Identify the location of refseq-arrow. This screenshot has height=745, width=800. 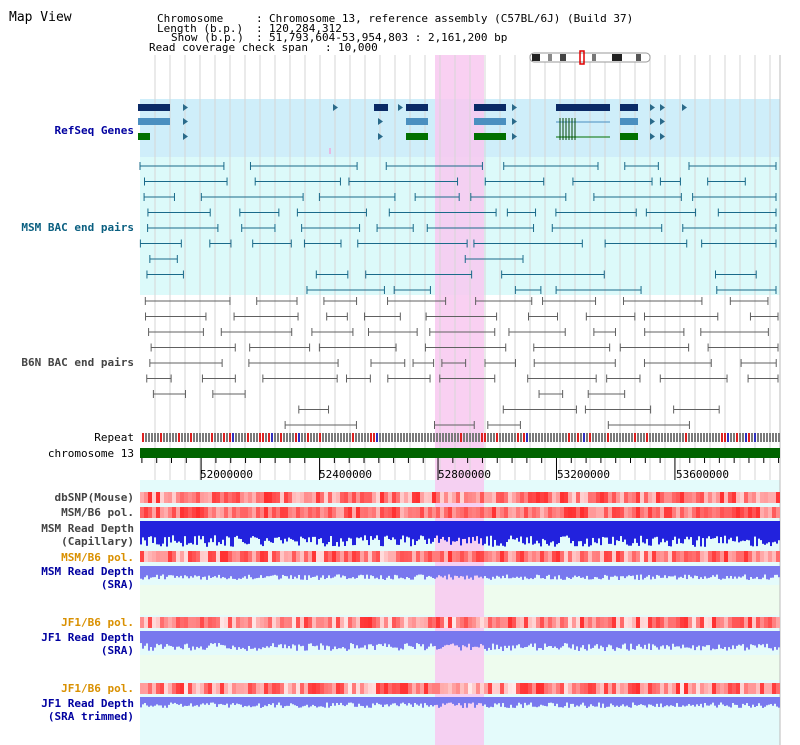
(514, 121).